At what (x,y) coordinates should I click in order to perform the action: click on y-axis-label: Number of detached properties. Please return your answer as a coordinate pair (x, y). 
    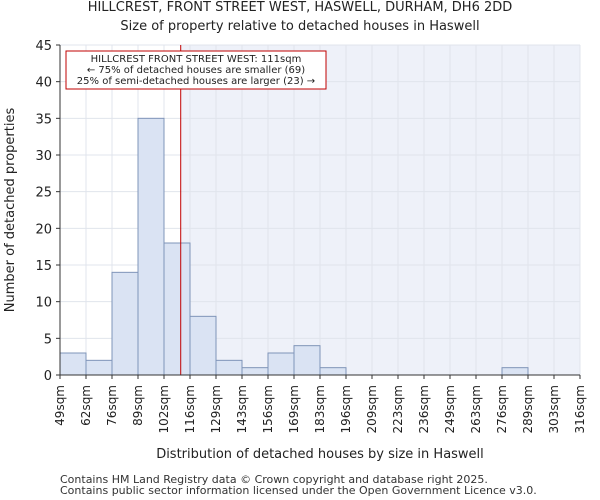
    Looking at the image, I should click on (10, 210).